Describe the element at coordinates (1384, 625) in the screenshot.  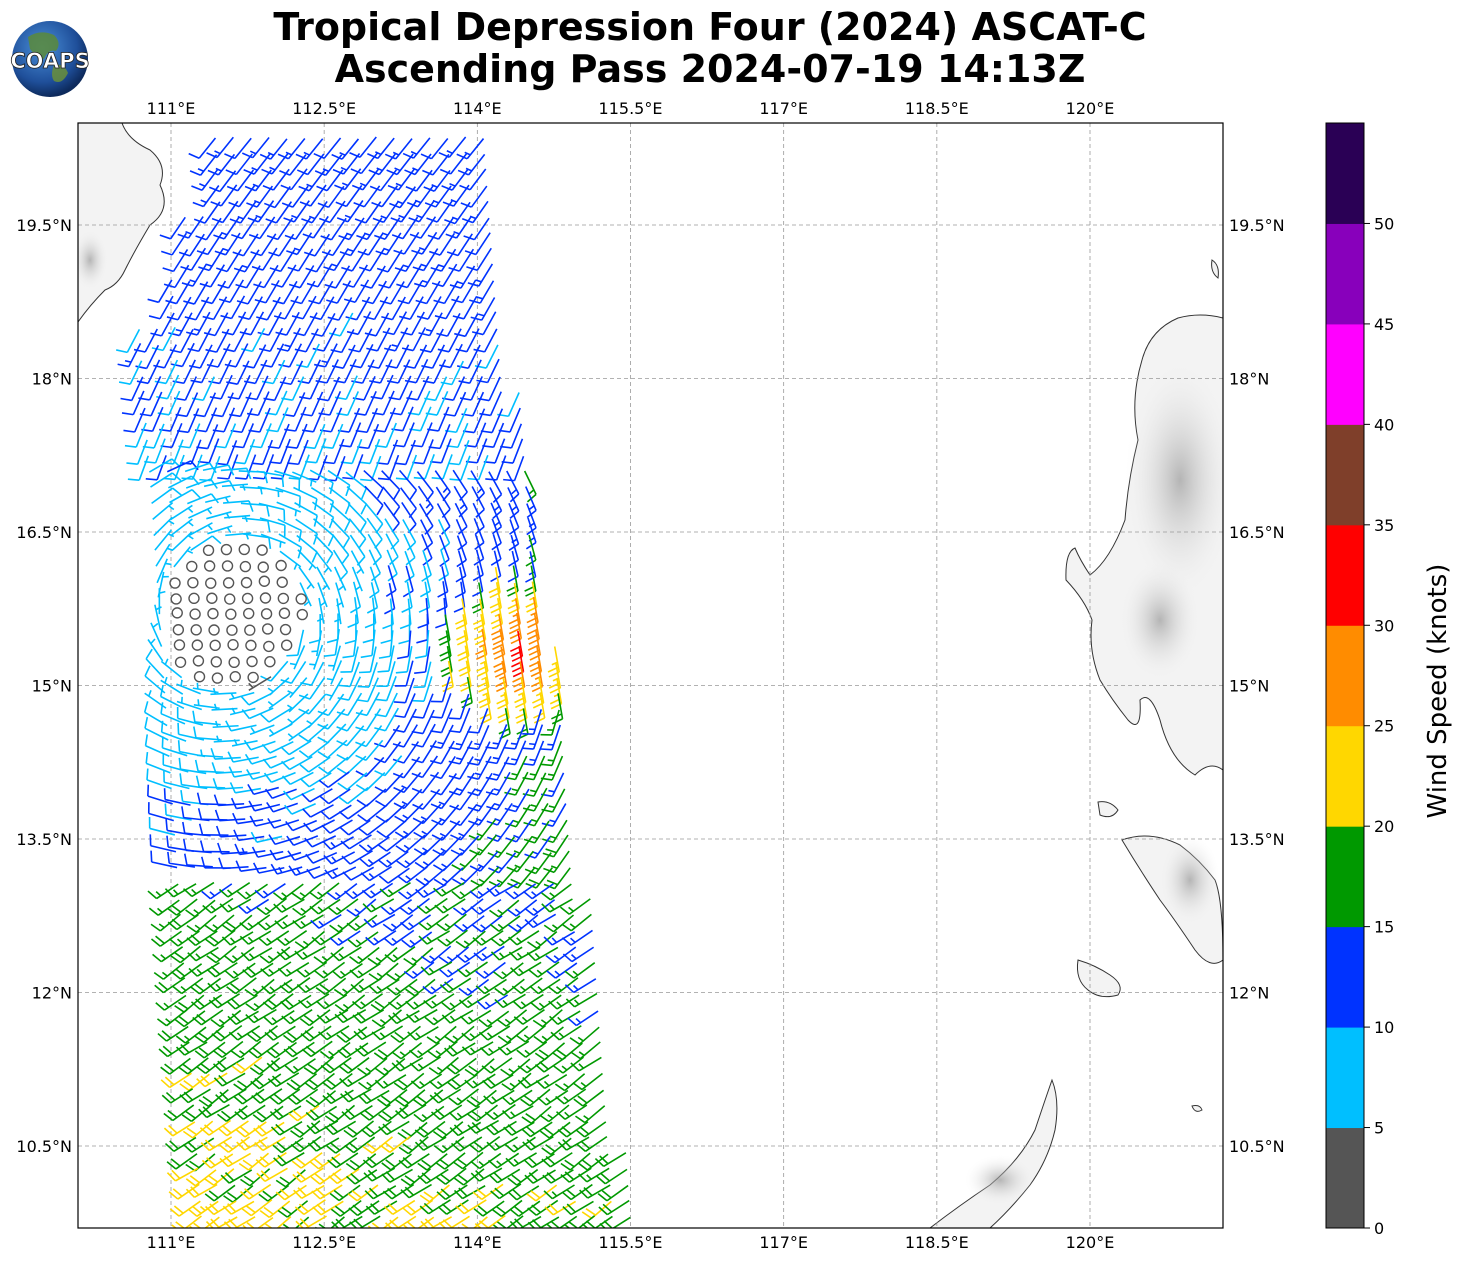
I see `colorbar-tick-label: 30` at that location.